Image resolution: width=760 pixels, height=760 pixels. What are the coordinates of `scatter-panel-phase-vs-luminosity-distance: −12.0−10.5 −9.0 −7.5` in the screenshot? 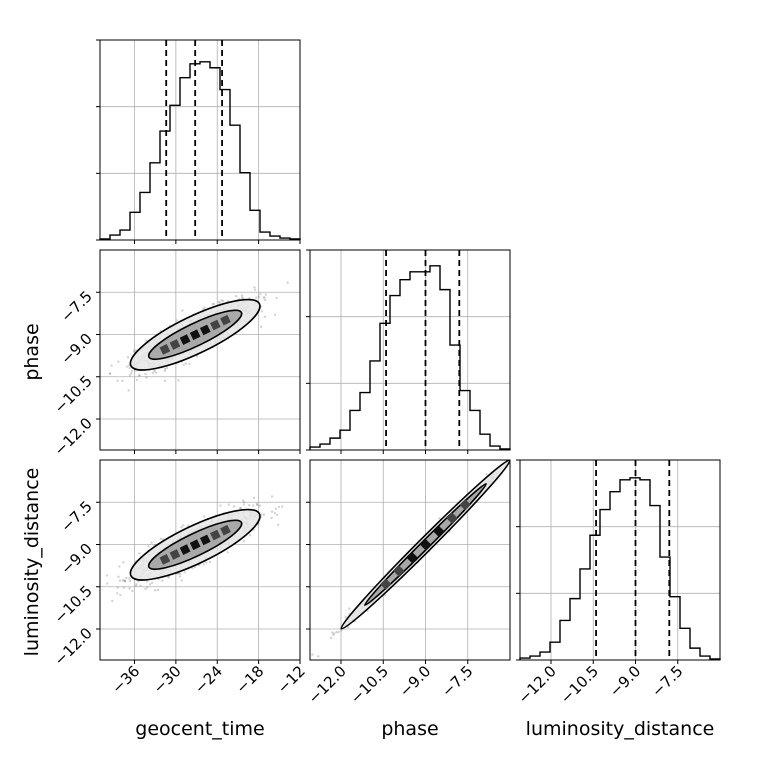 It's located at (429, 563).